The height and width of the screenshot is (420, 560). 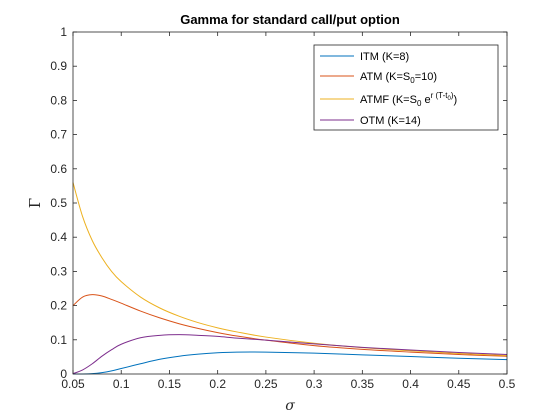 What do you see at coordinates (410, 384) in the screenshot?
I see `x-tick-label: 0.4` at bounding box center [410, 384].